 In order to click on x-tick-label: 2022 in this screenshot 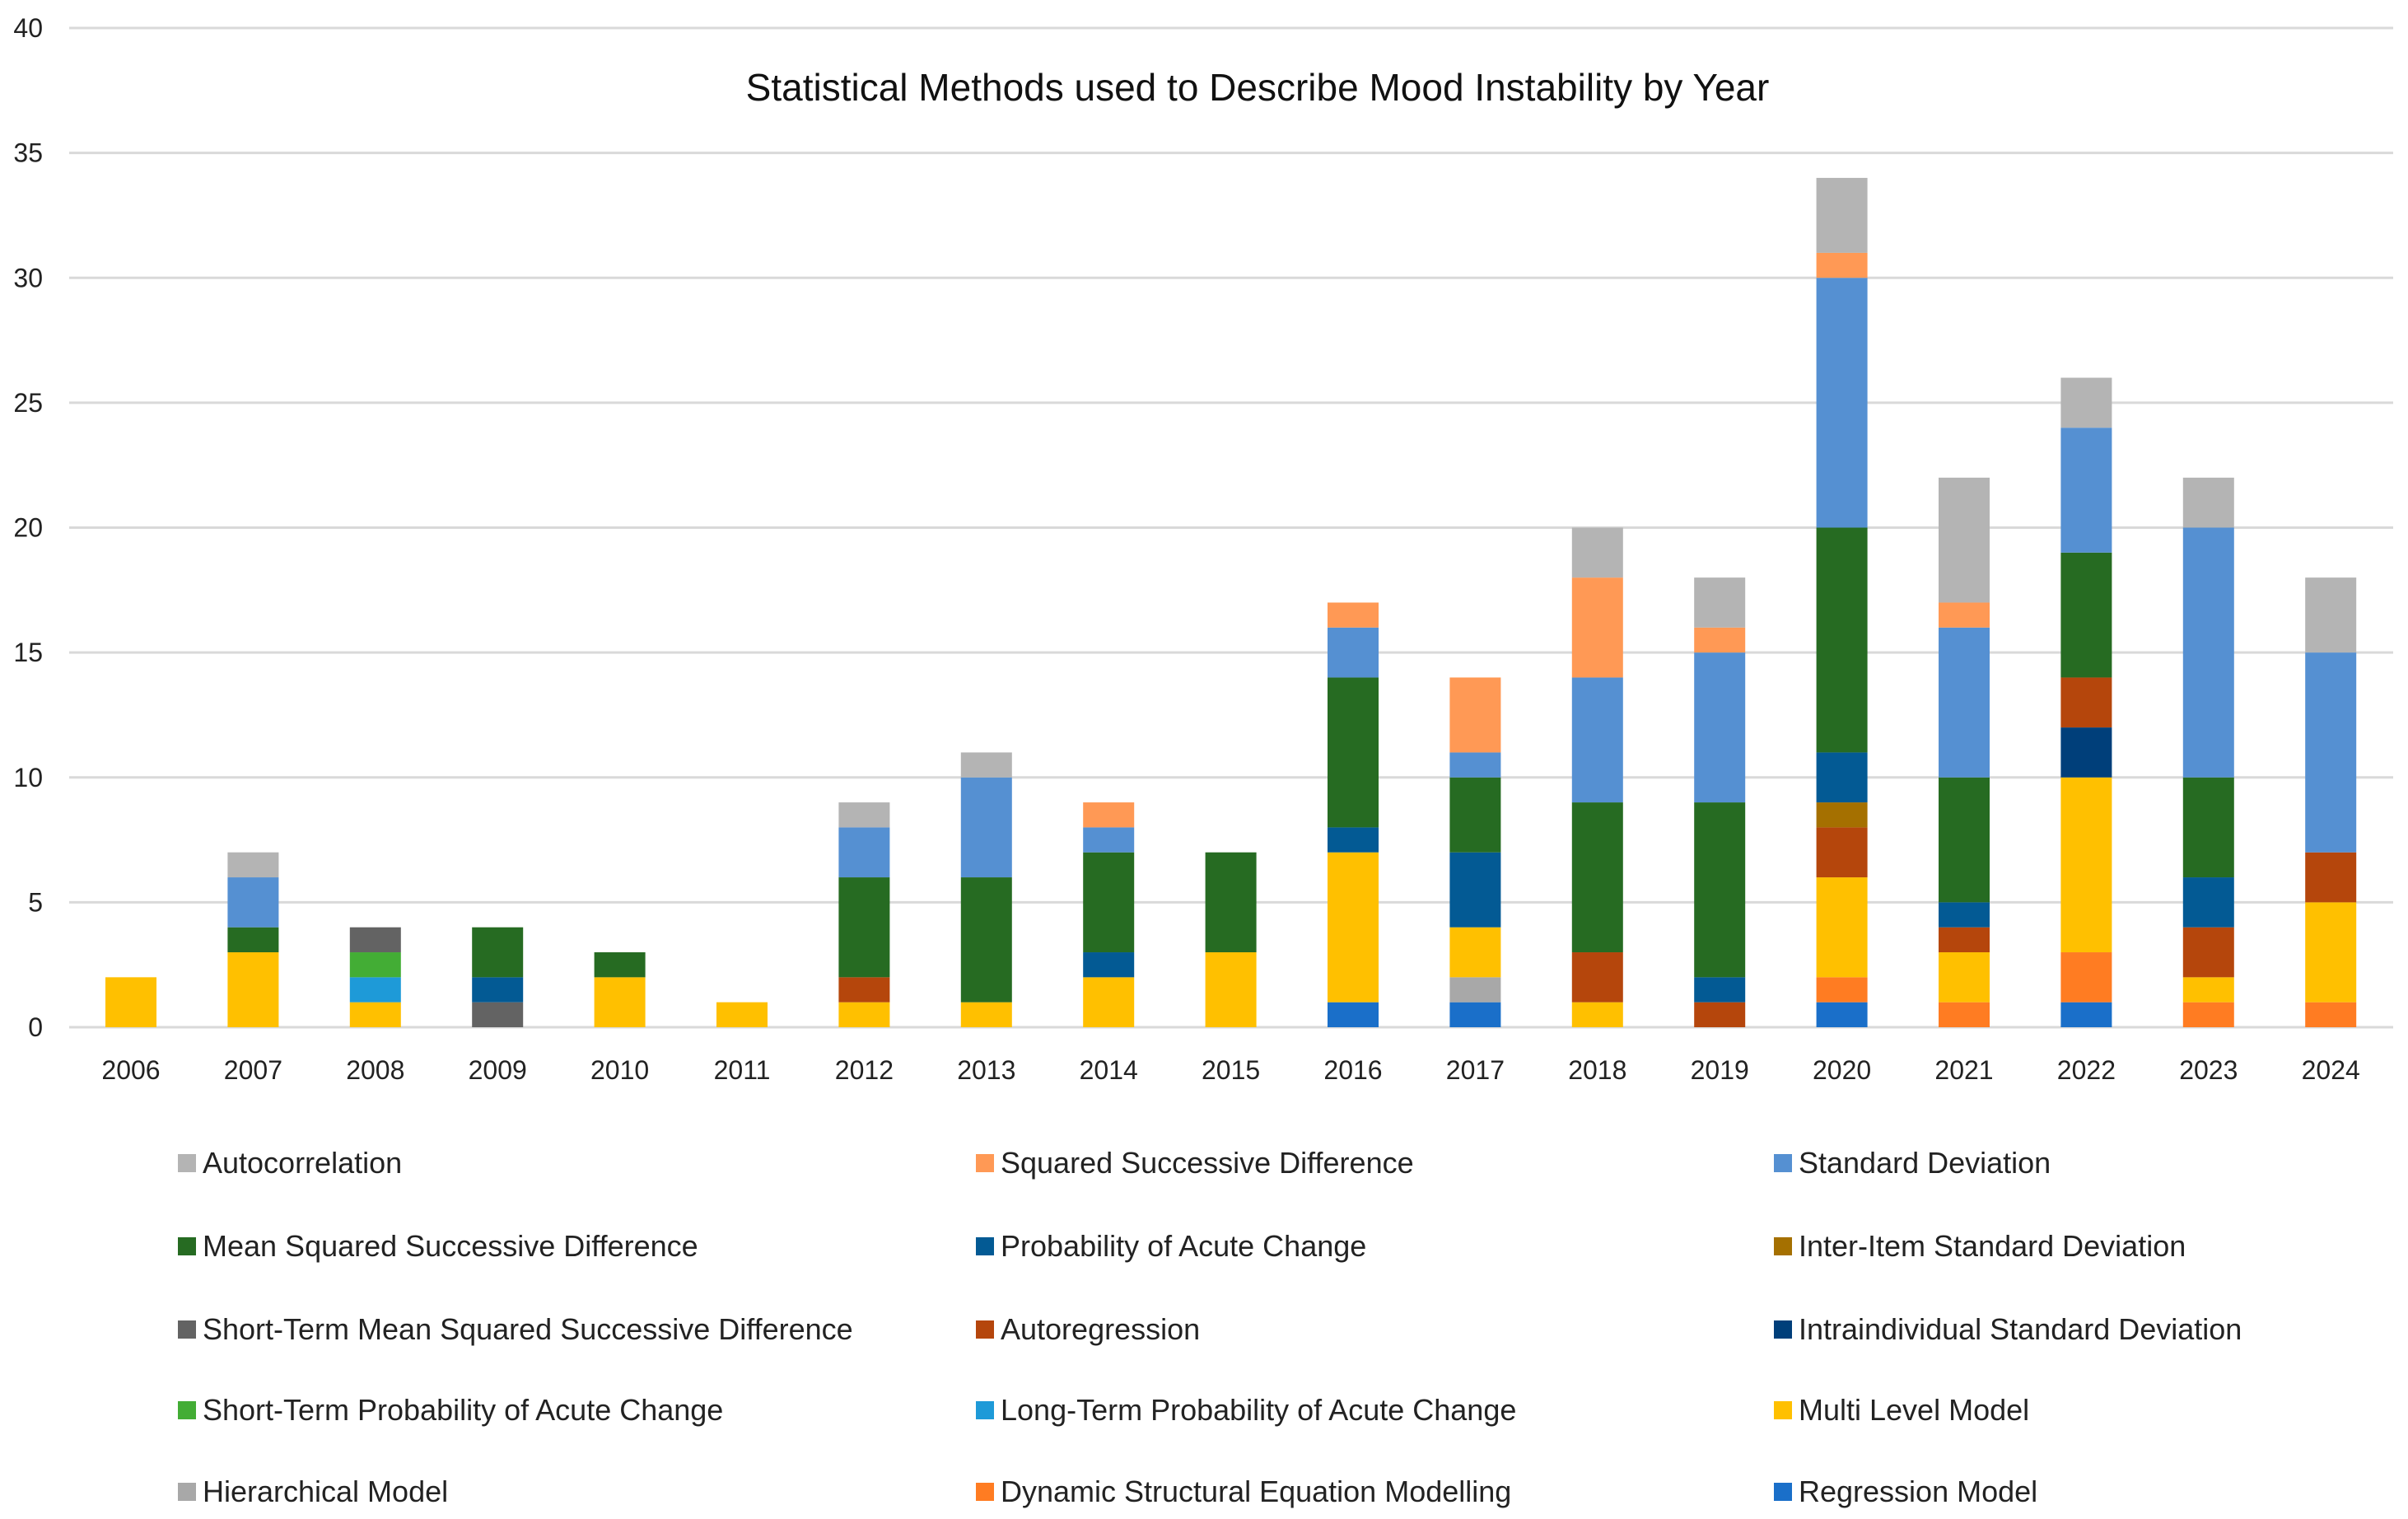, I will do `click(2086, 1070)`.